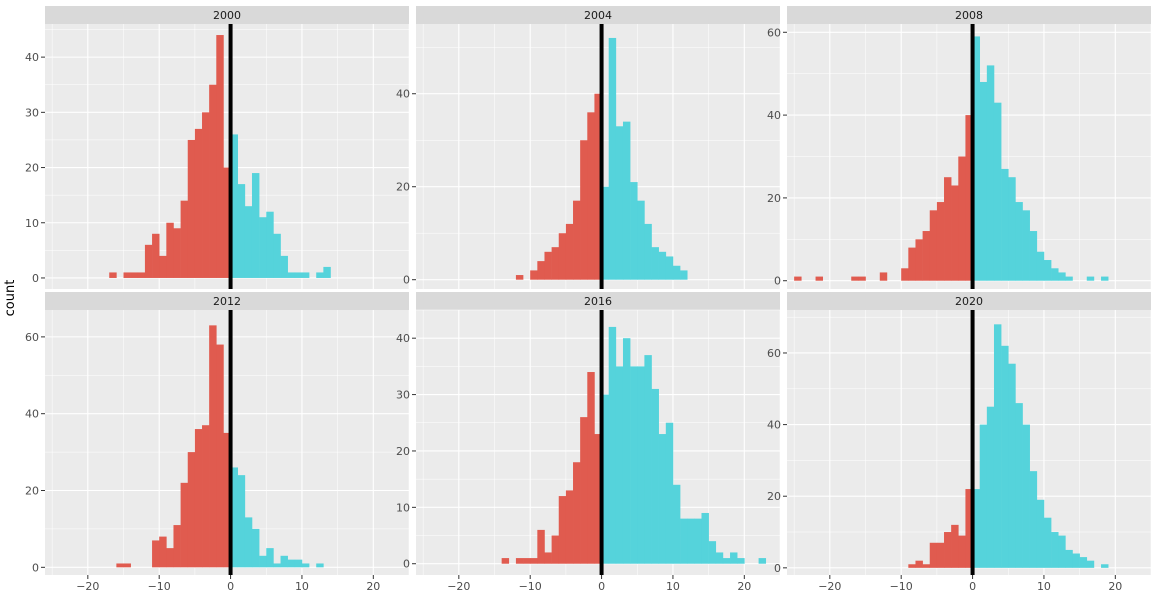 This screenshot has height=596, width=1155. I want to click on y-axis-title: count, so click(10, 298).